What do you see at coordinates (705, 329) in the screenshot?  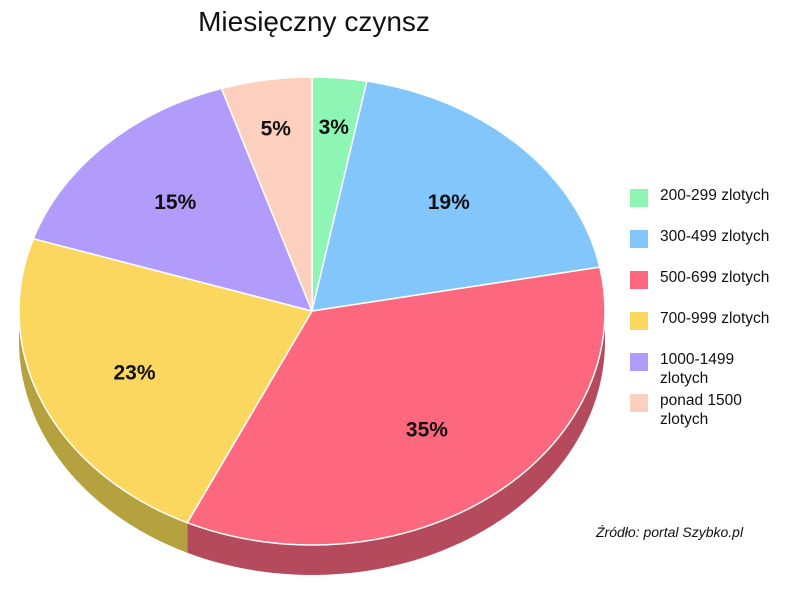 I see `legend-item: 700-999 zlotych` at bounding box center [705, 329].